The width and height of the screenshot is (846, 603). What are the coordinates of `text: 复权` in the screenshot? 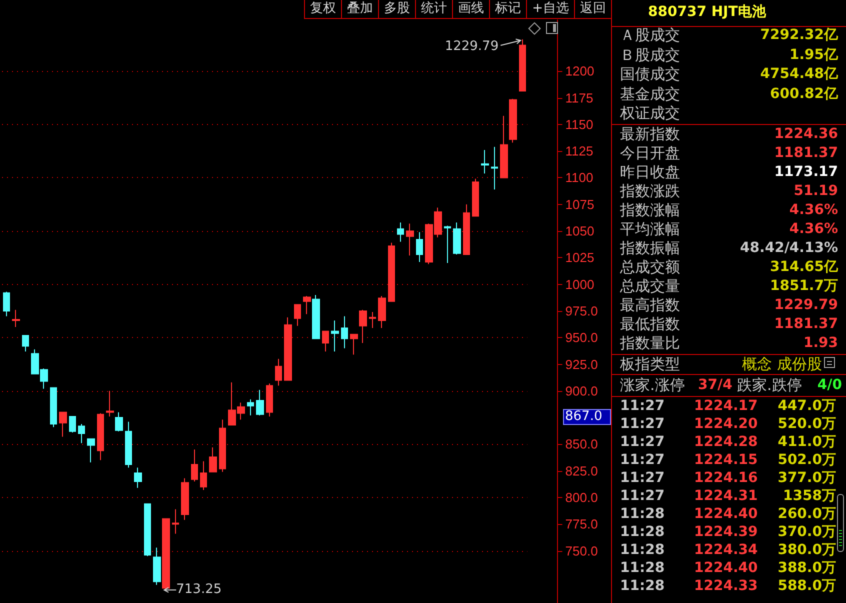 It's located at (323, 9).